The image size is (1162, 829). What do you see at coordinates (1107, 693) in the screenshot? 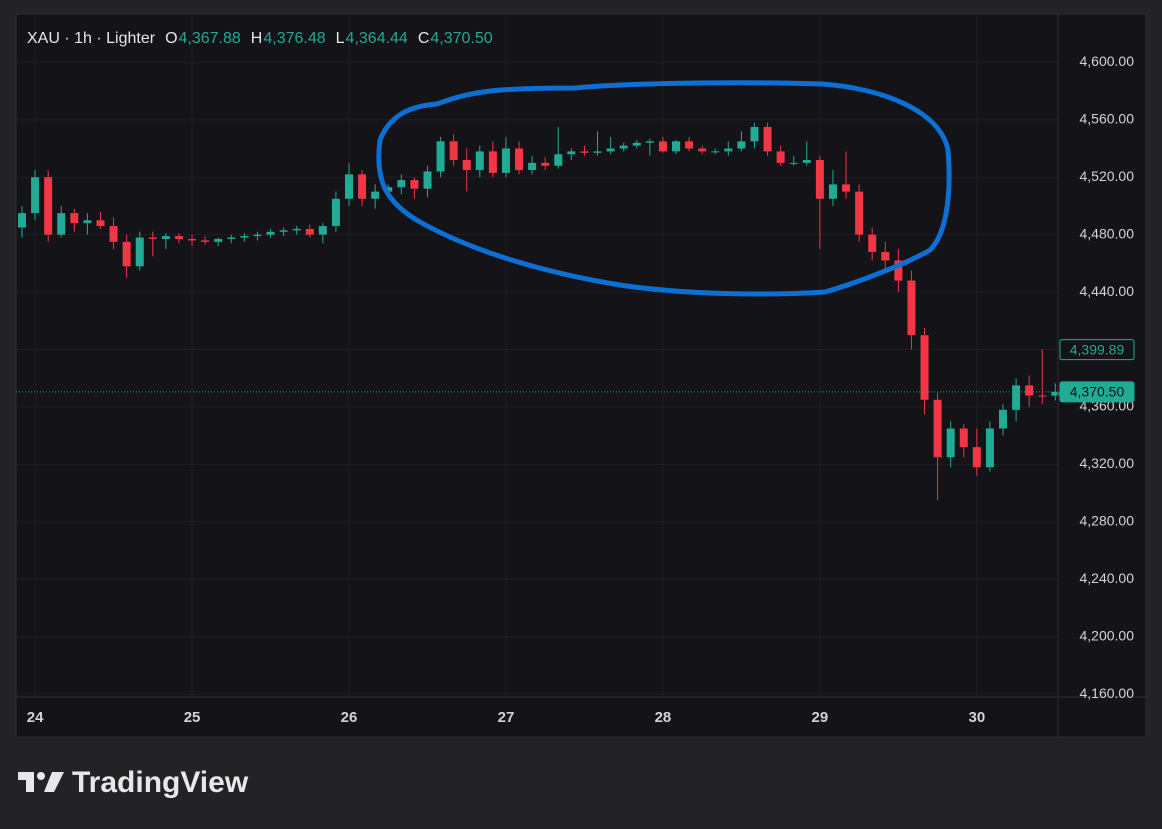
I see `y-tick-label: 4,160.00` at bounding box center [1107, 693].